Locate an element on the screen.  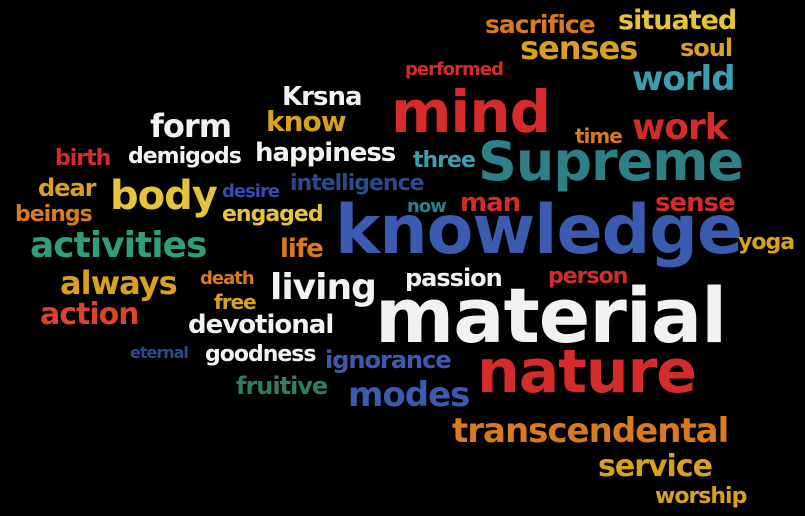
word-eternal: eternal is located at coordinates (159, 352).